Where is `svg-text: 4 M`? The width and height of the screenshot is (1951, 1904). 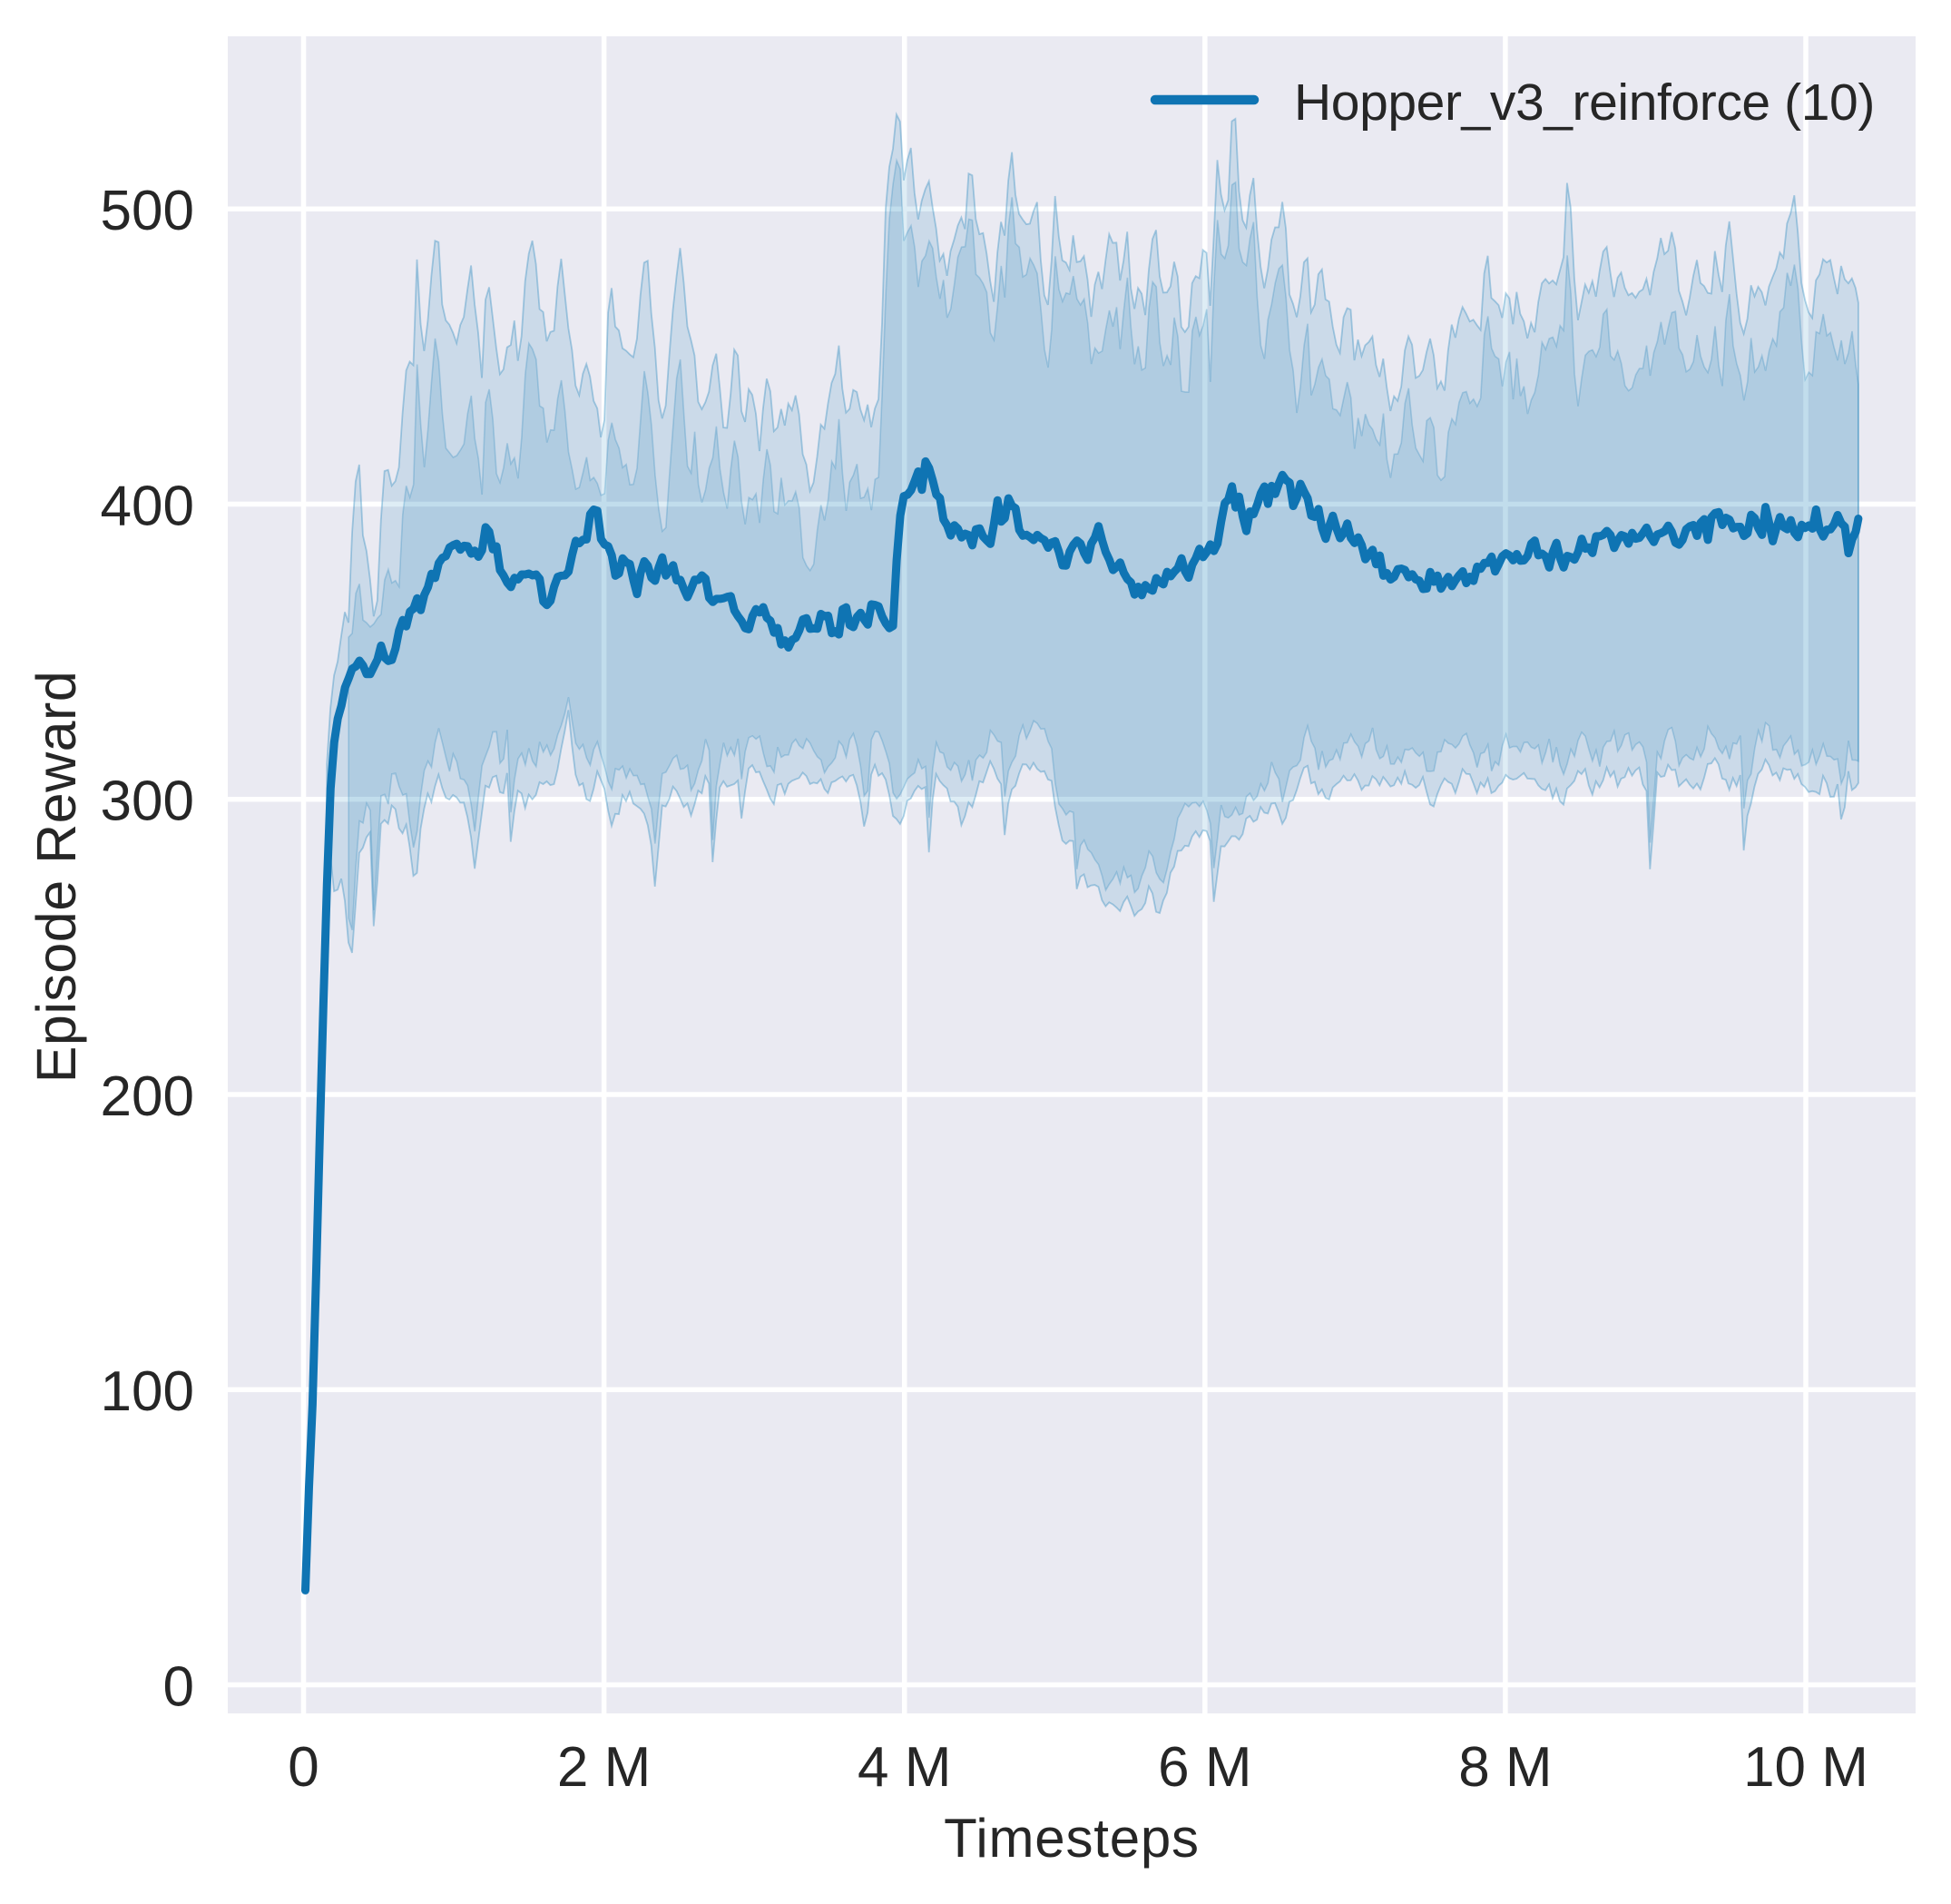 svg-text: 4 M is located at coordinates (905, 1768).